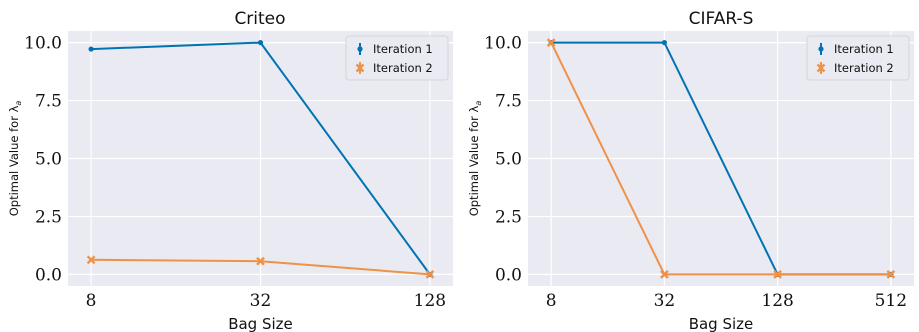 Image resolution: width=919 pixels, height=332 pixels. I want to click on chart-title: Criteo, so click(259, 19).